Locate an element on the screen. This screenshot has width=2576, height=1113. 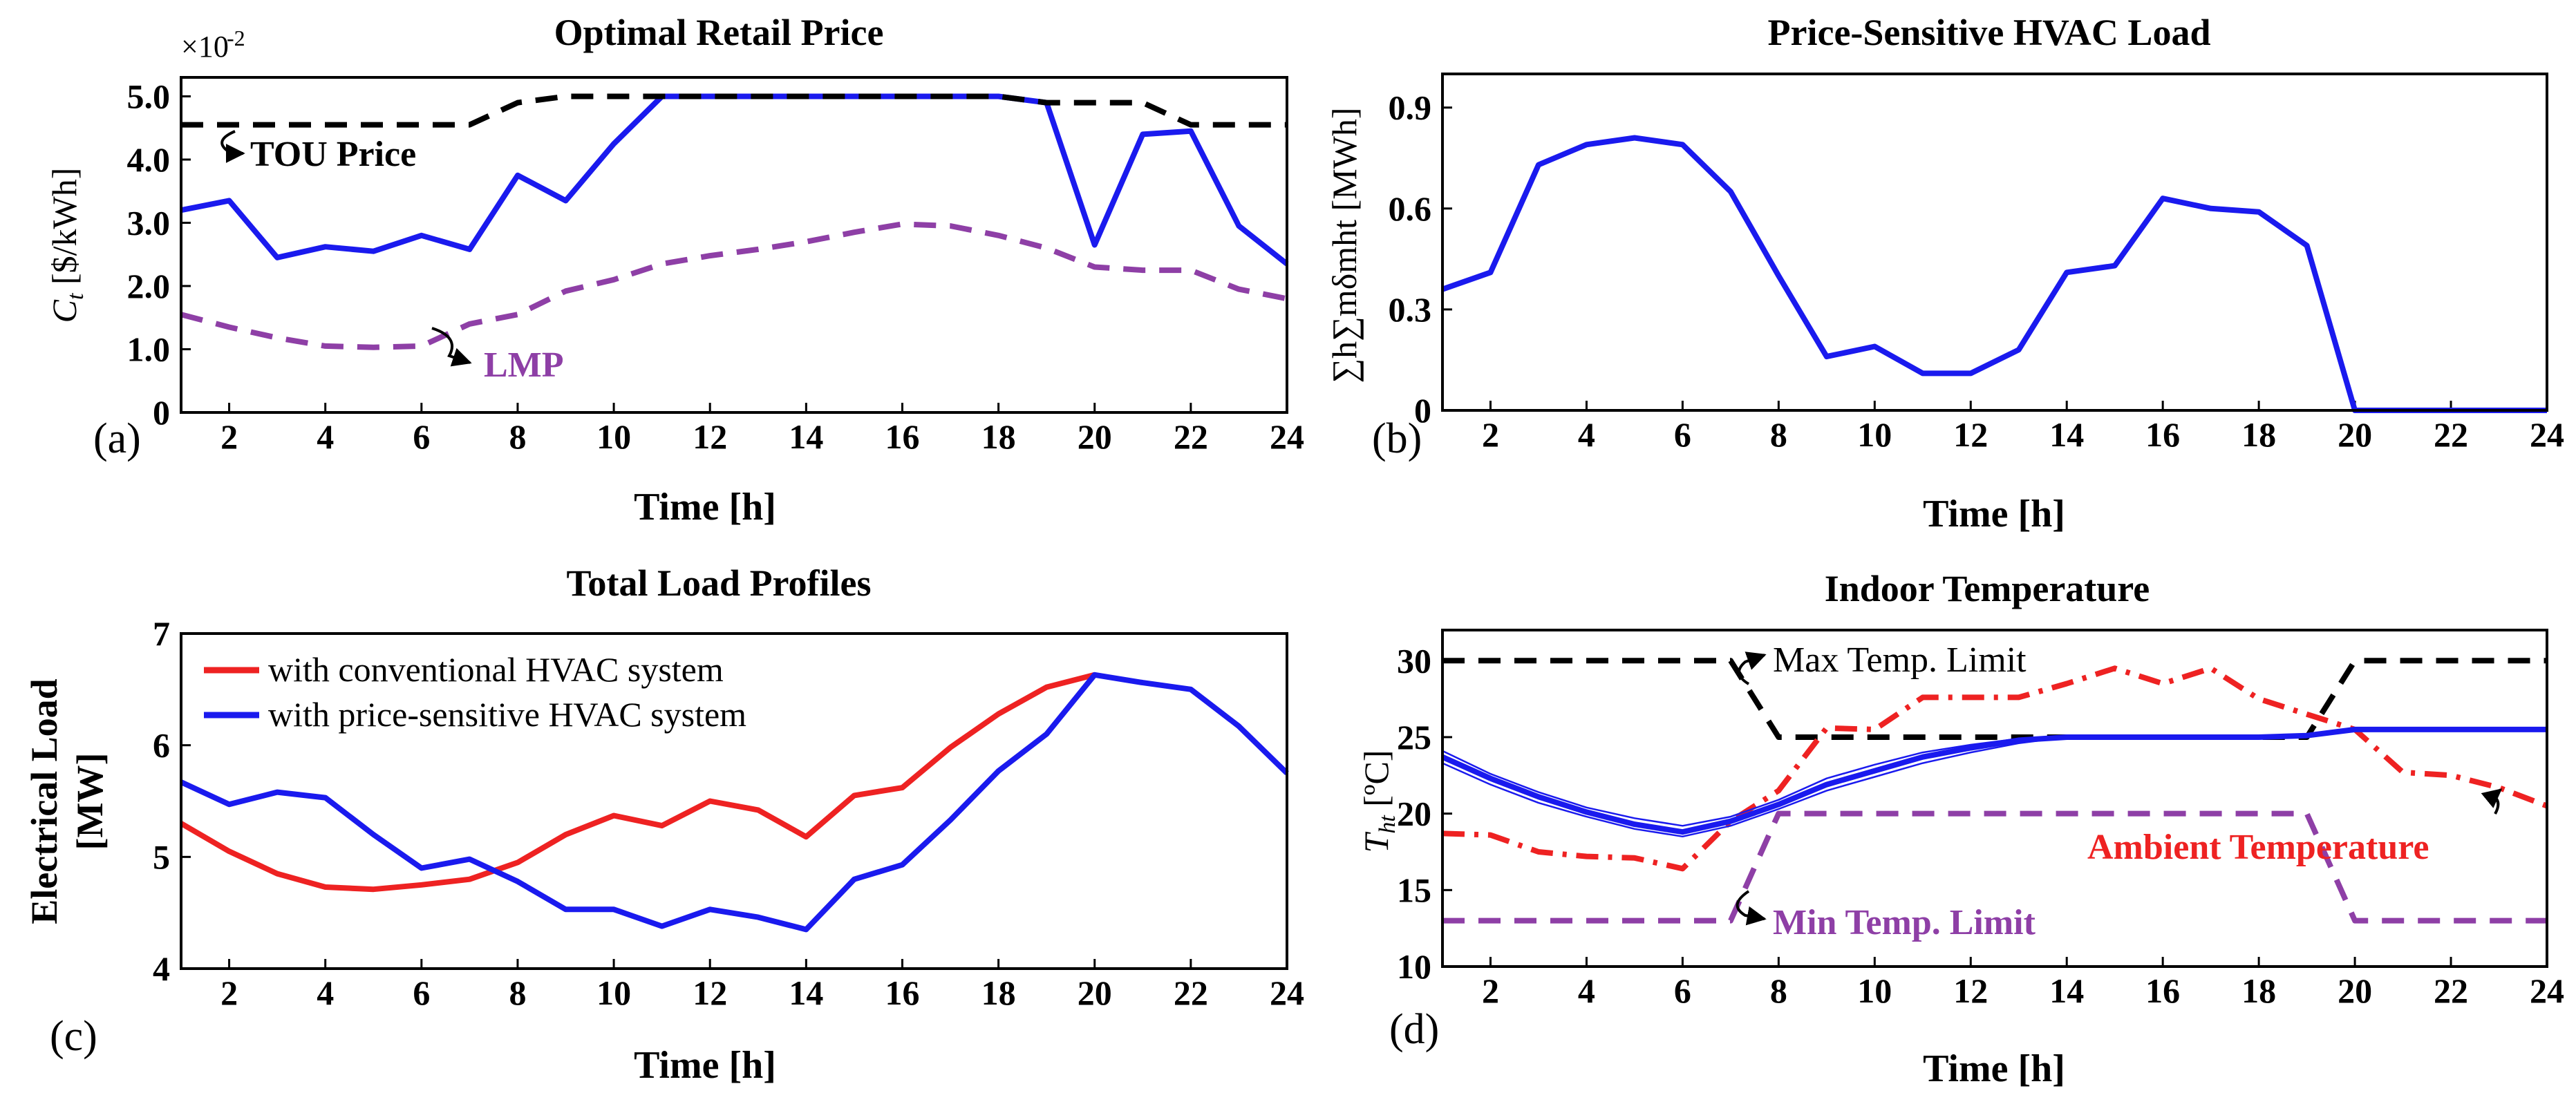
panel-c-xtick-label: 6 is located at coordinates (421, 993).